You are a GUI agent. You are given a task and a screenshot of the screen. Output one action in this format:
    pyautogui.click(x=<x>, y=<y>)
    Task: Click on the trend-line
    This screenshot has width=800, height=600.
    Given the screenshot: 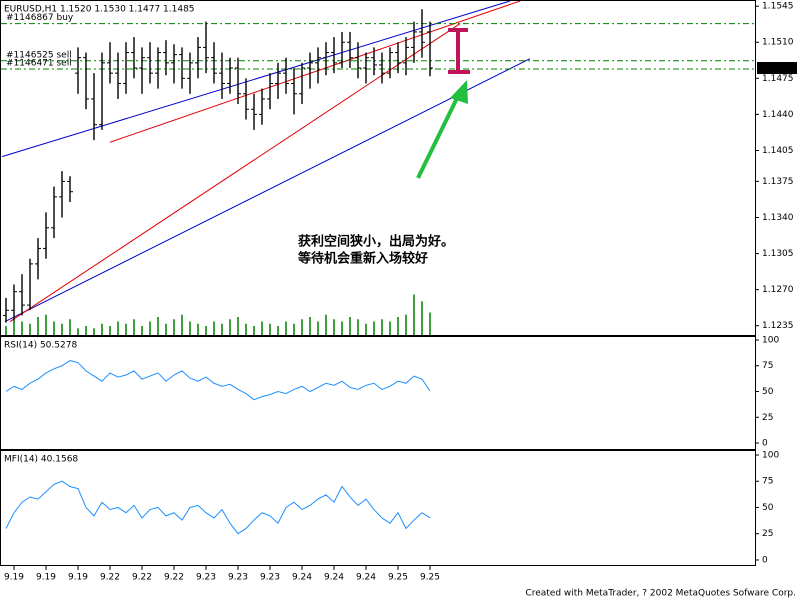 What is the action you would take?
    pyautogui.click(x=315, y=72)
    